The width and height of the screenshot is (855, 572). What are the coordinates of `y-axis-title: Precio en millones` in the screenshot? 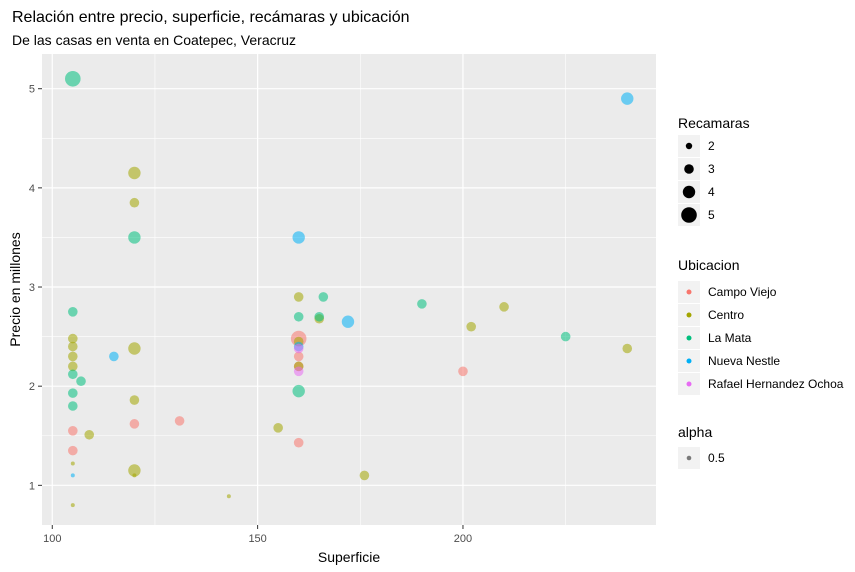 It's located at (15, 289).